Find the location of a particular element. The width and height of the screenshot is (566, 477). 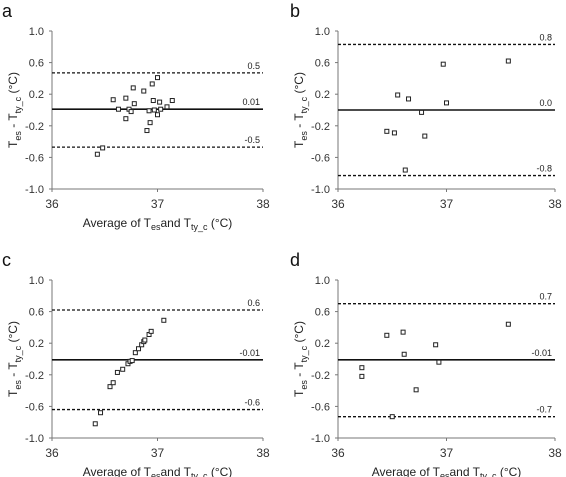

ref-line-label: 0.0 is located at coordinates (545, 103).